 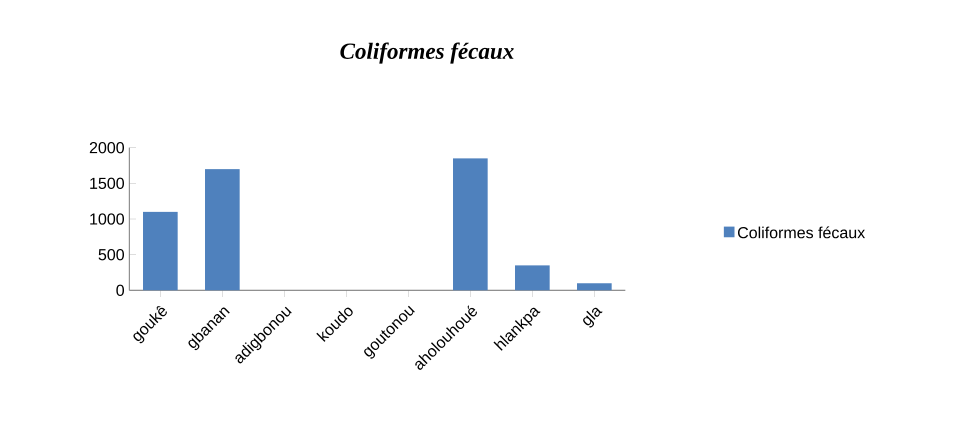 I want to click on y-tick-label: 2000, so click(x=107, y=148).